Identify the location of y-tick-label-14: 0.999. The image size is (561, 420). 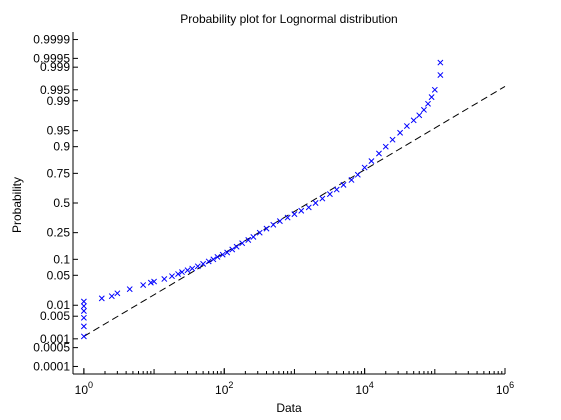
(55, 67).